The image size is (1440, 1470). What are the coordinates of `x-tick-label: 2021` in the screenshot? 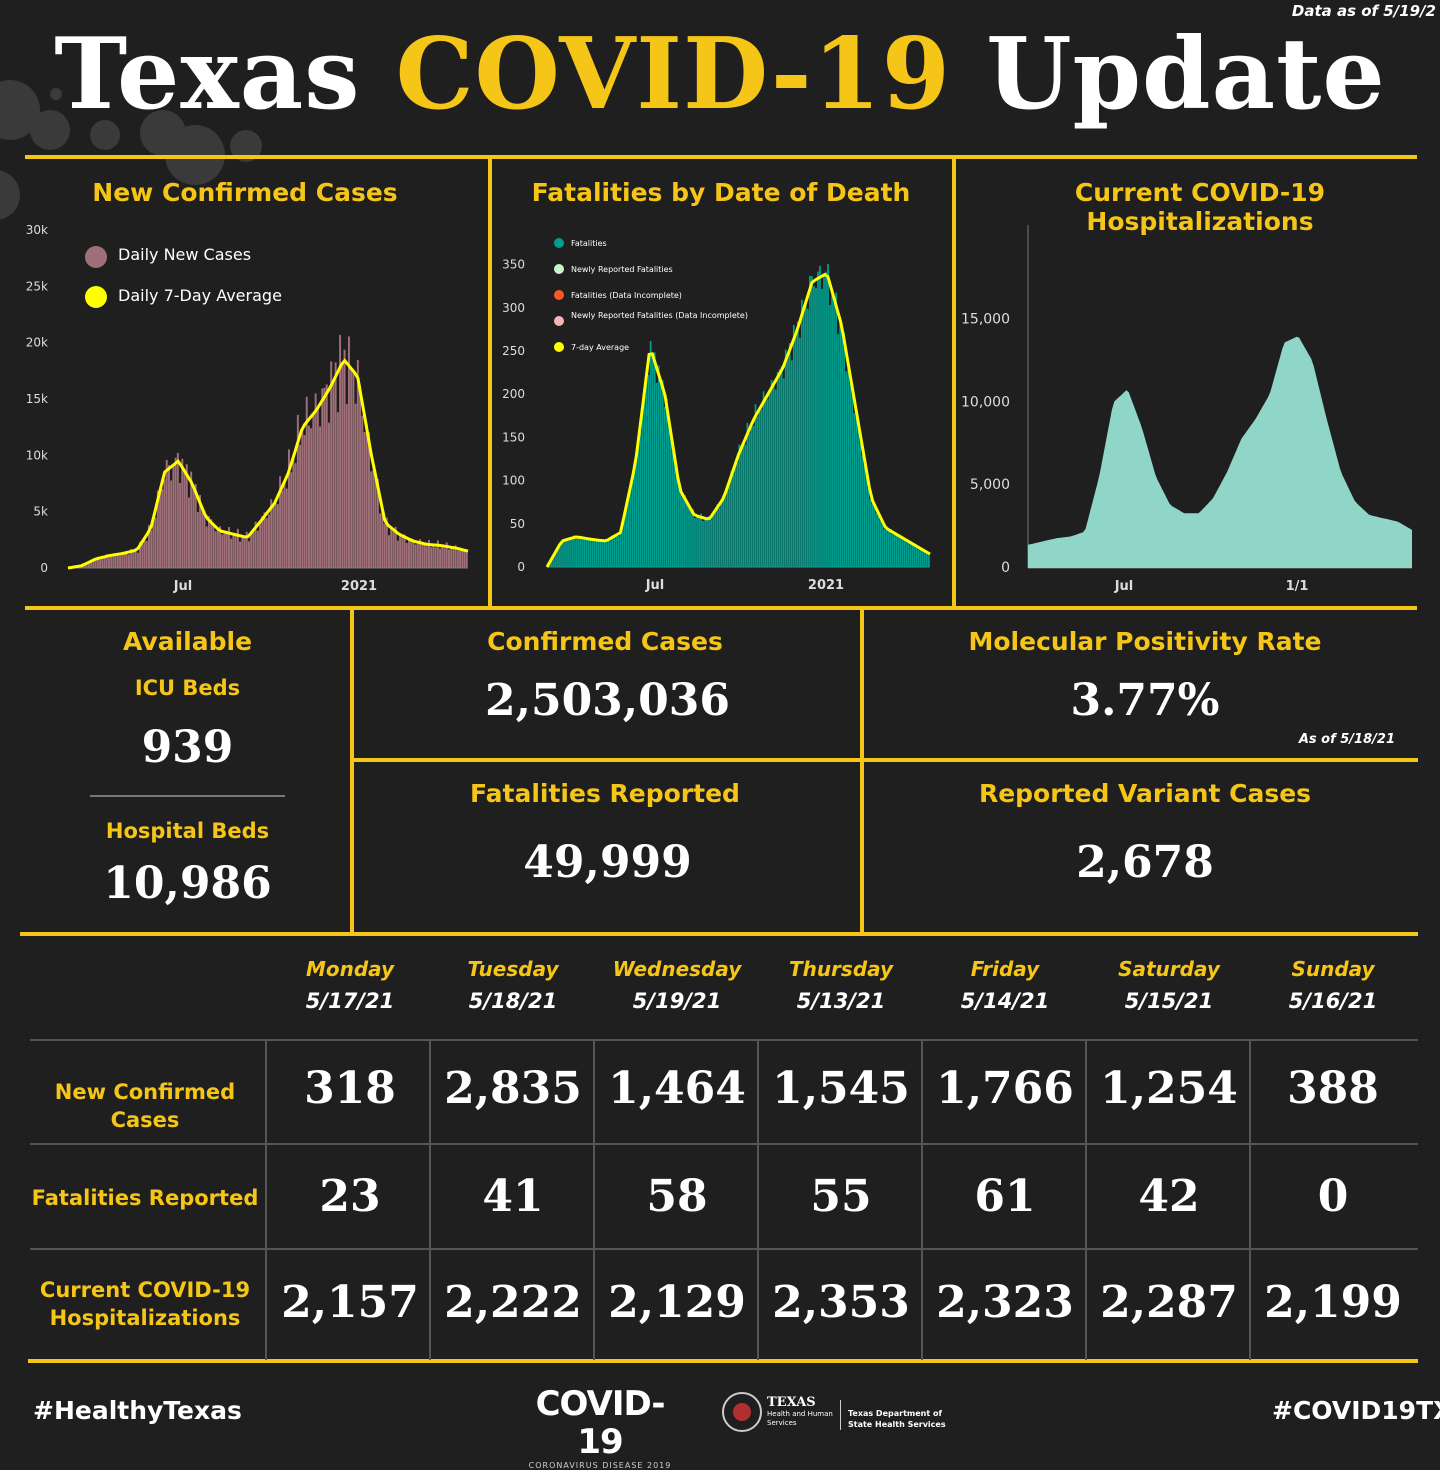 It's located at (826, 585).